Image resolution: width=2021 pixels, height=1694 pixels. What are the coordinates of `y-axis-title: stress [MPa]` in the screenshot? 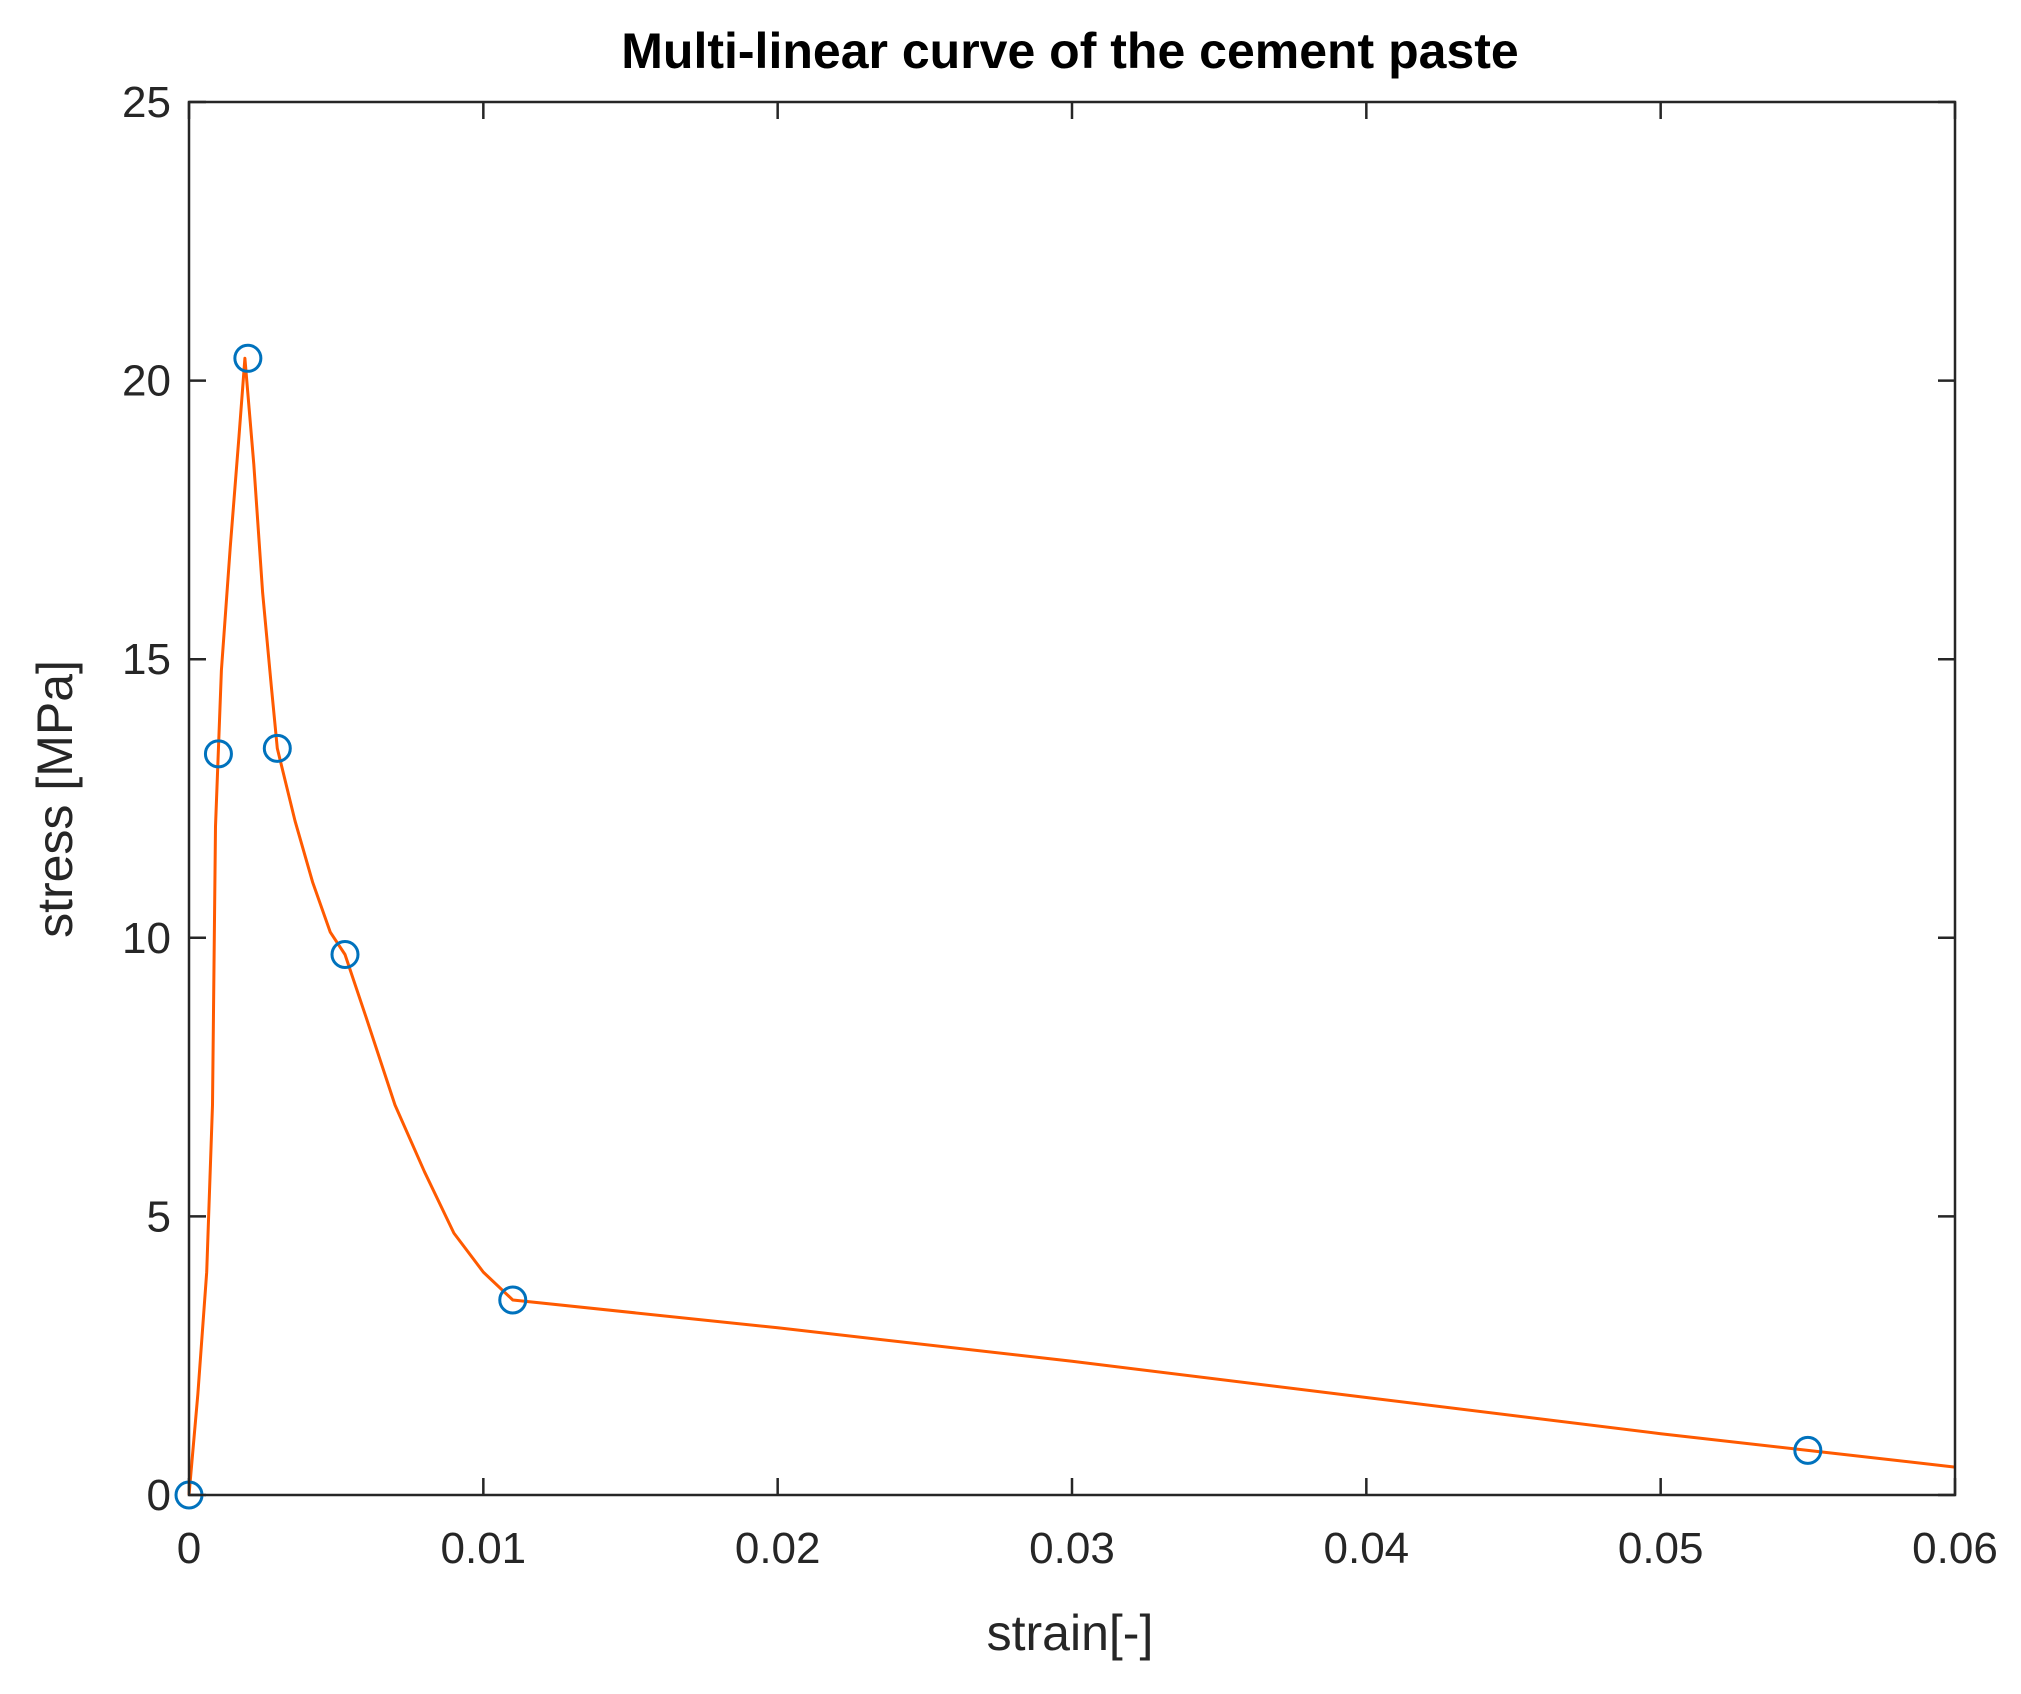 It's located at (55, 799).